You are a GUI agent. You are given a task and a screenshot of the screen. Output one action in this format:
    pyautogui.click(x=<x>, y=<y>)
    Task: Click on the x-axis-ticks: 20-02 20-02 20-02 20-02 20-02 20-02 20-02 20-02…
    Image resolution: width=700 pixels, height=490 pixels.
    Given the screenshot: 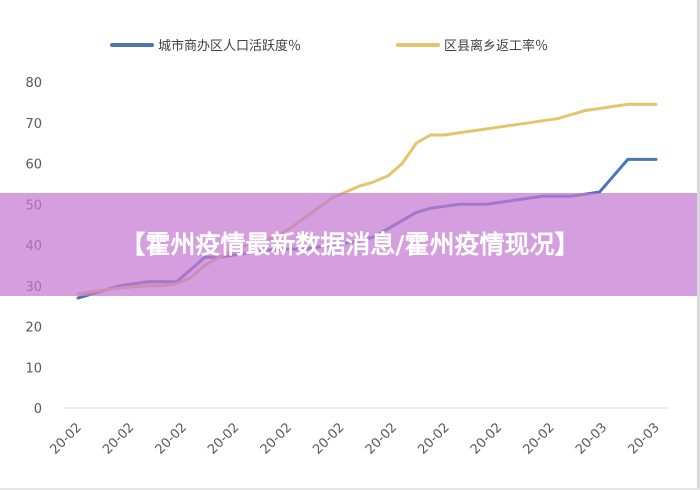 What is the action you would take?
    pyautogui.click(x=355, y=438)
    